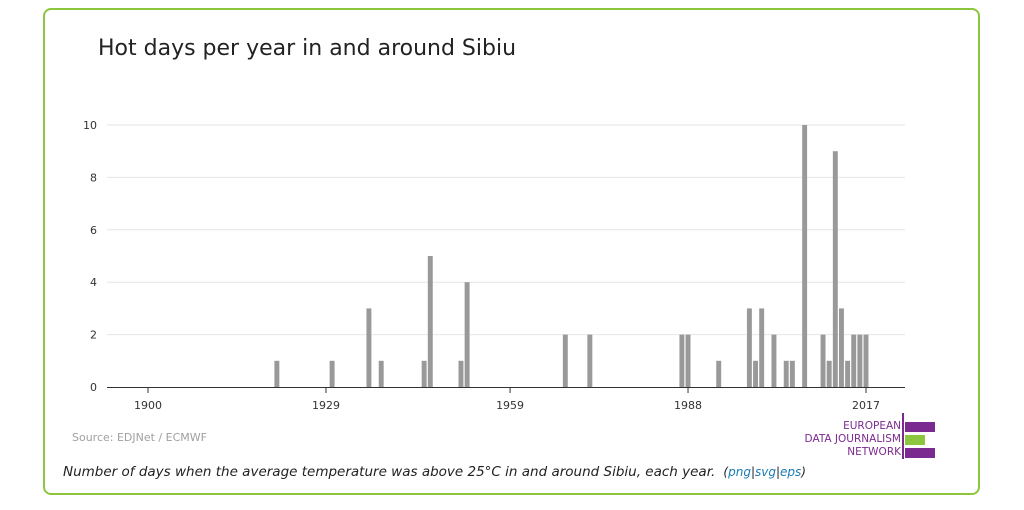 The width and height of the screenshot is (1024, 510). What do you see at coordinates (829, 373) in the screenshot?
I see `bar-2011` at bounding box center [829, 373].